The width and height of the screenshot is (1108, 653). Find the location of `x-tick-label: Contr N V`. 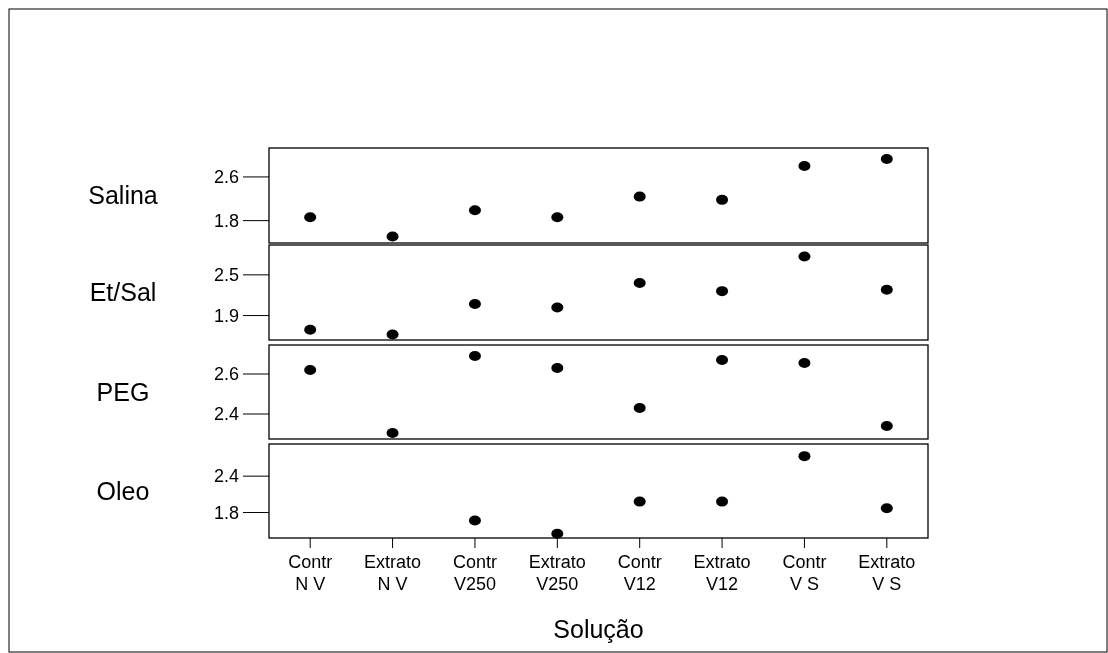

x-tick-label: Contr N V is located at coordinates (310, 573).